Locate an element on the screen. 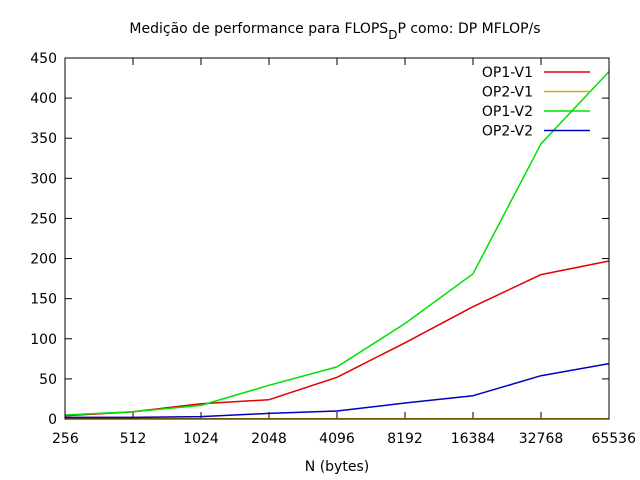  legend-label: OP1-V2 is located at coordinates (507, 112).